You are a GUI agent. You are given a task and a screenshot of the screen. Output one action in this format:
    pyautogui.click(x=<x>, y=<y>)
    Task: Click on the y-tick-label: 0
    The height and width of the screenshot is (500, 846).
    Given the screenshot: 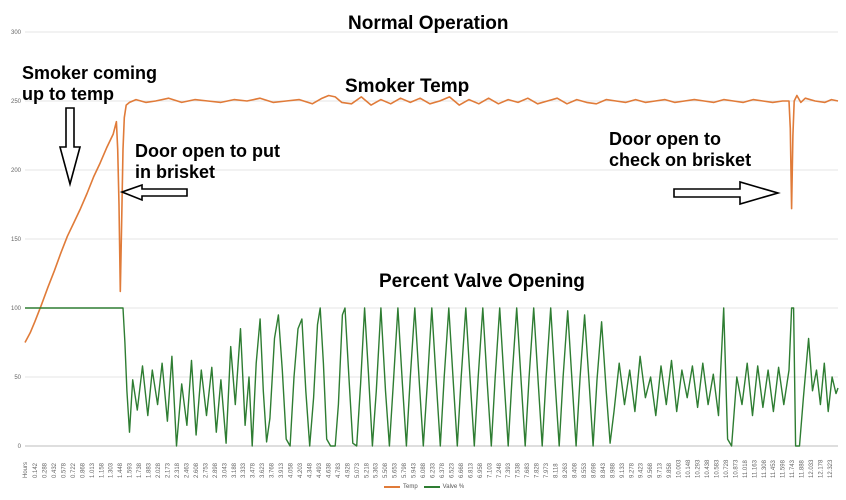 What is the action you would take?
    pyautogui.click(x=20, y=447)
    